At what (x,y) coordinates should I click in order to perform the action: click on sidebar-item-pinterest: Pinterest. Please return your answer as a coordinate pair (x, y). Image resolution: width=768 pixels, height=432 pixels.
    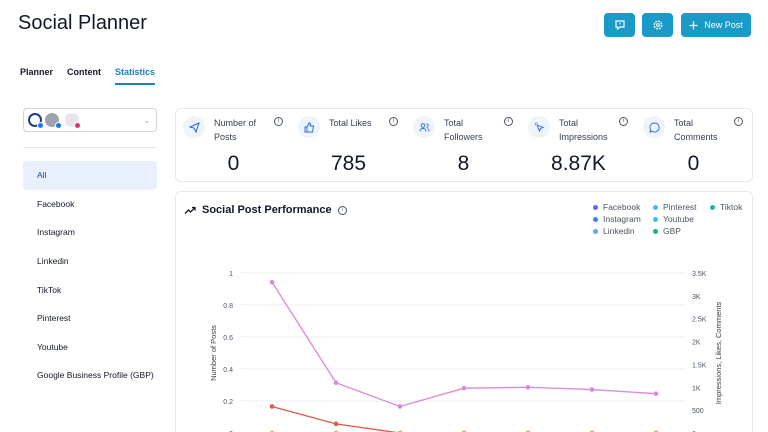
    Looking at the image, I should click on (54, 318).